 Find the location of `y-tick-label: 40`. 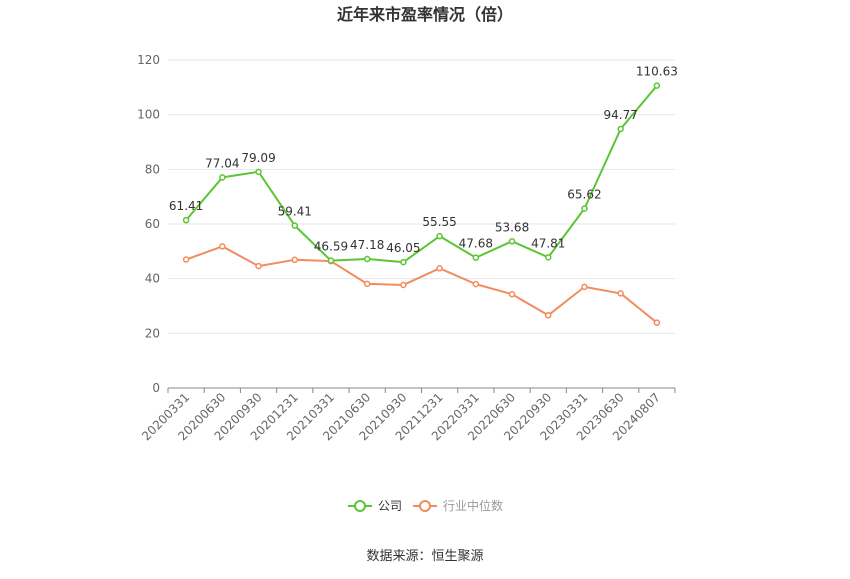

y-tick-label: 40 is located at coordinates (152, 279).